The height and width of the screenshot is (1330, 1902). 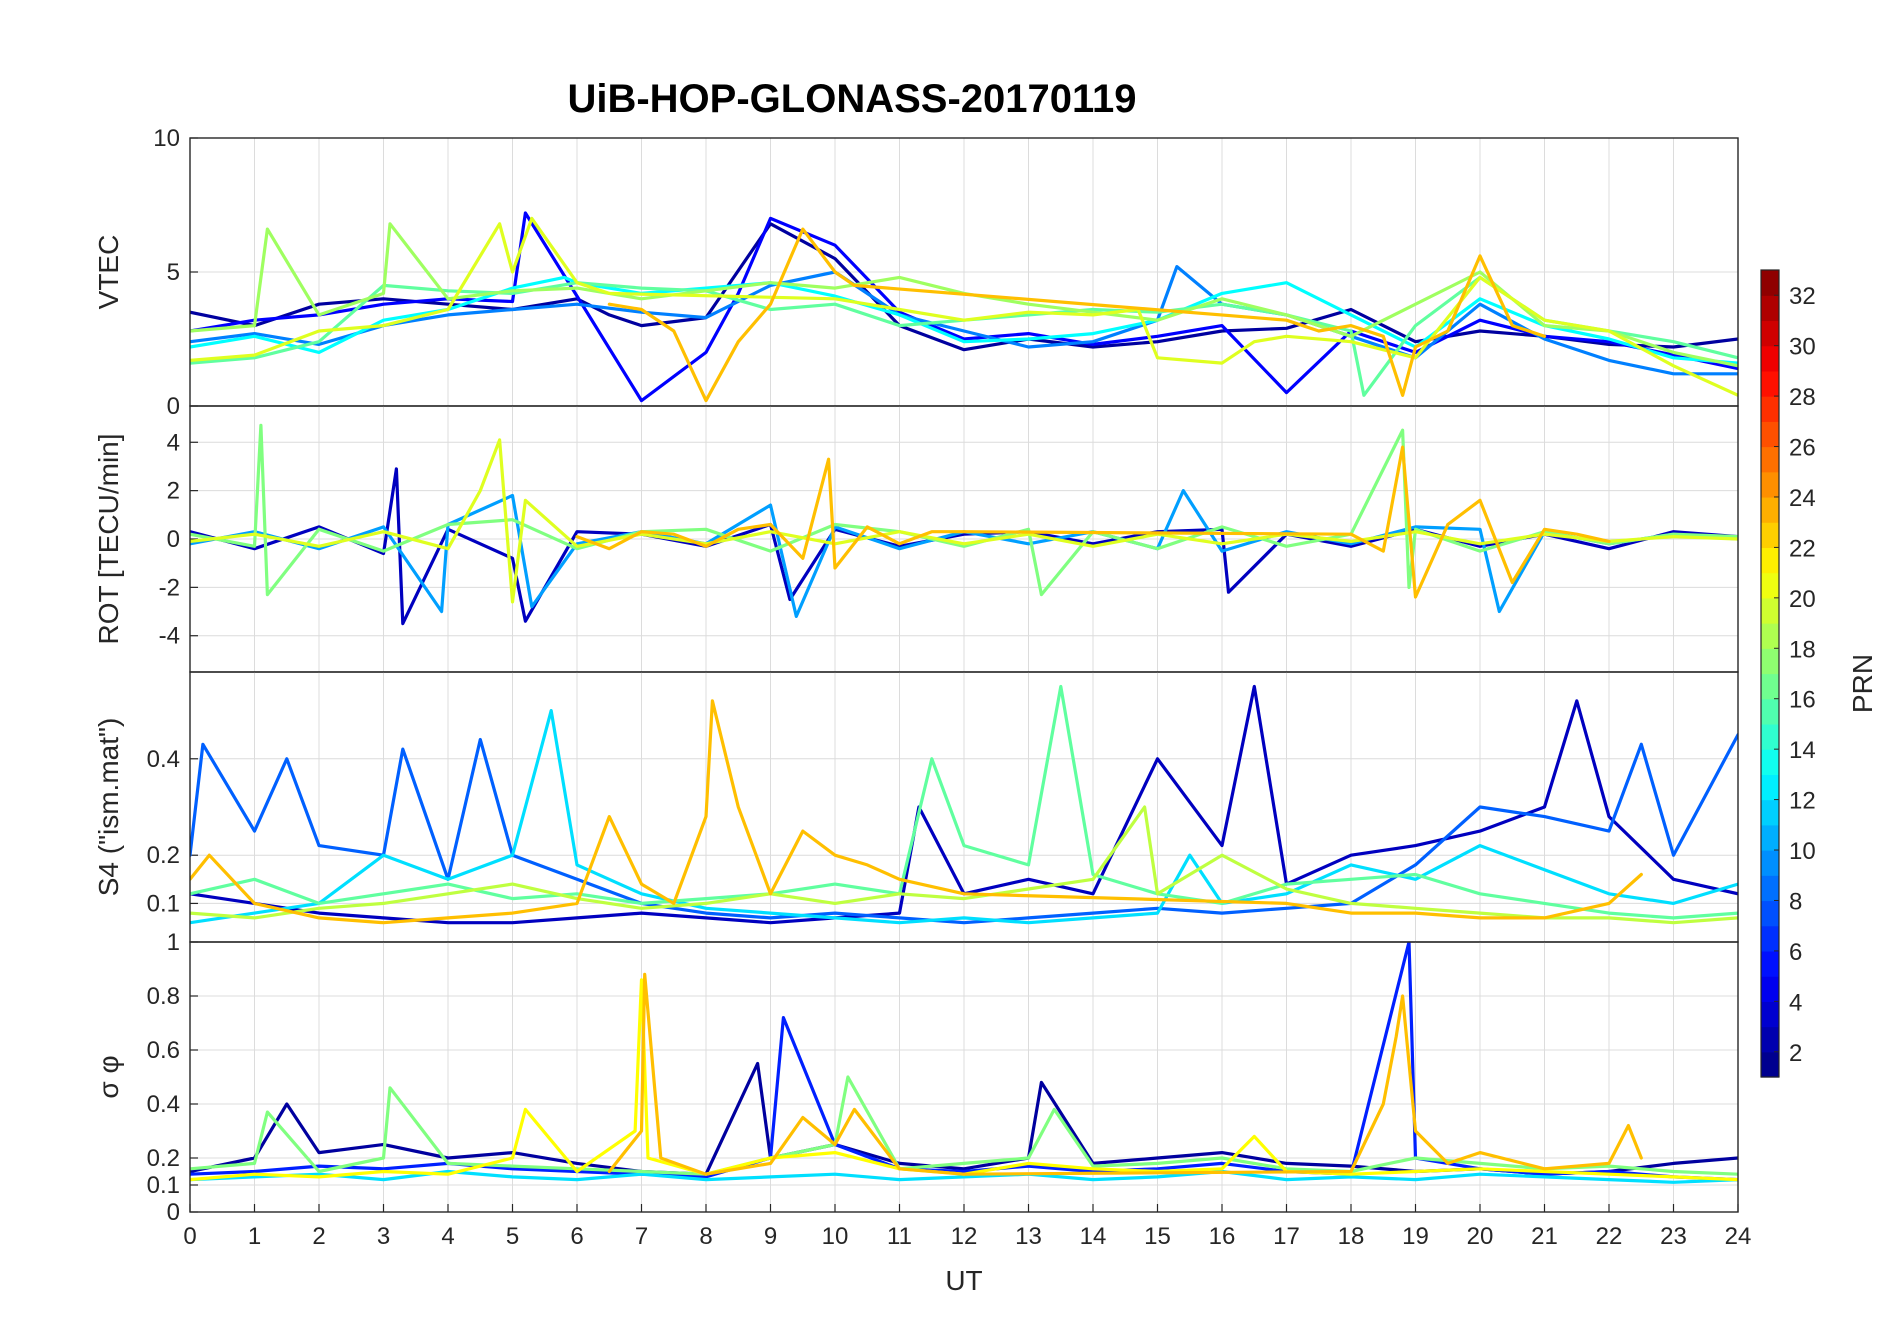 I want to click on colorbar-tick-label: 8, so click(x=1795, y=901).